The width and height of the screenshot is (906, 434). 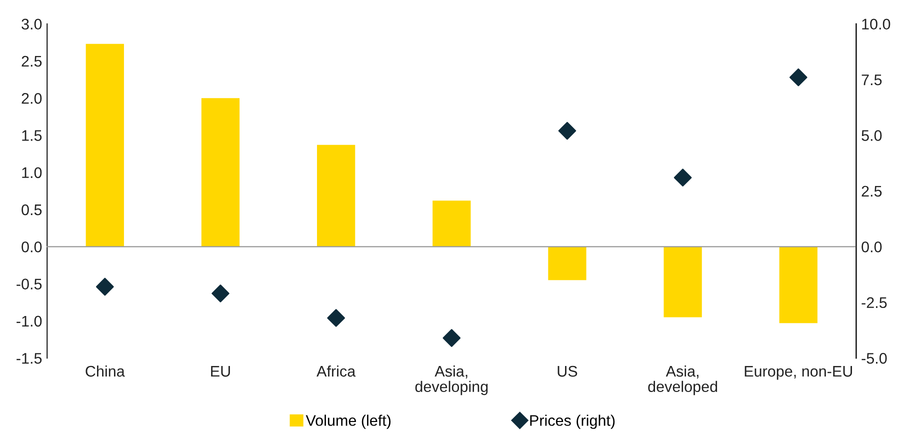 I want to click on y2-tick-label: 5.0, so click(x=872, y=135).